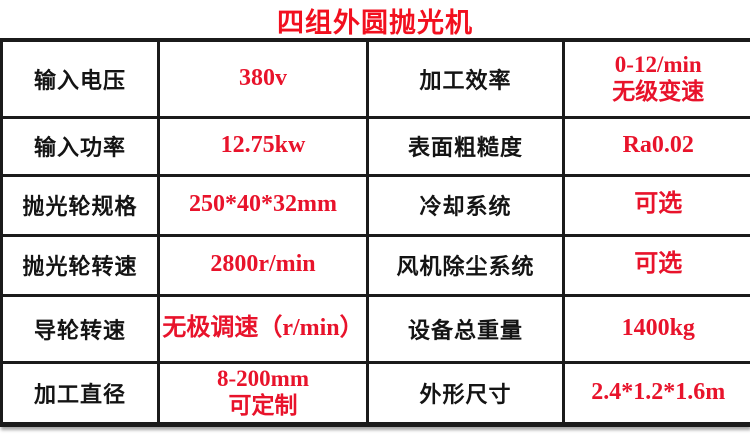 This screenshot has width=750, height=439. I want to click on page-title: 四组外圆抛光机, so click(375, 22).